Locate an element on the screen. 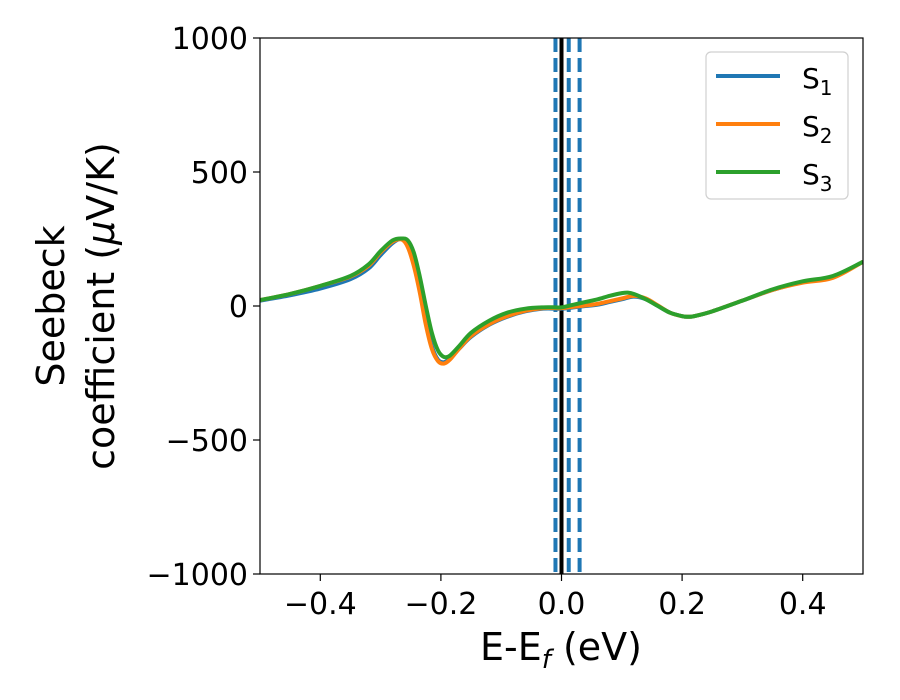 This screenshot has width=900, height=700. y-tick-label: −1000 is located at coordinates (197, 575).